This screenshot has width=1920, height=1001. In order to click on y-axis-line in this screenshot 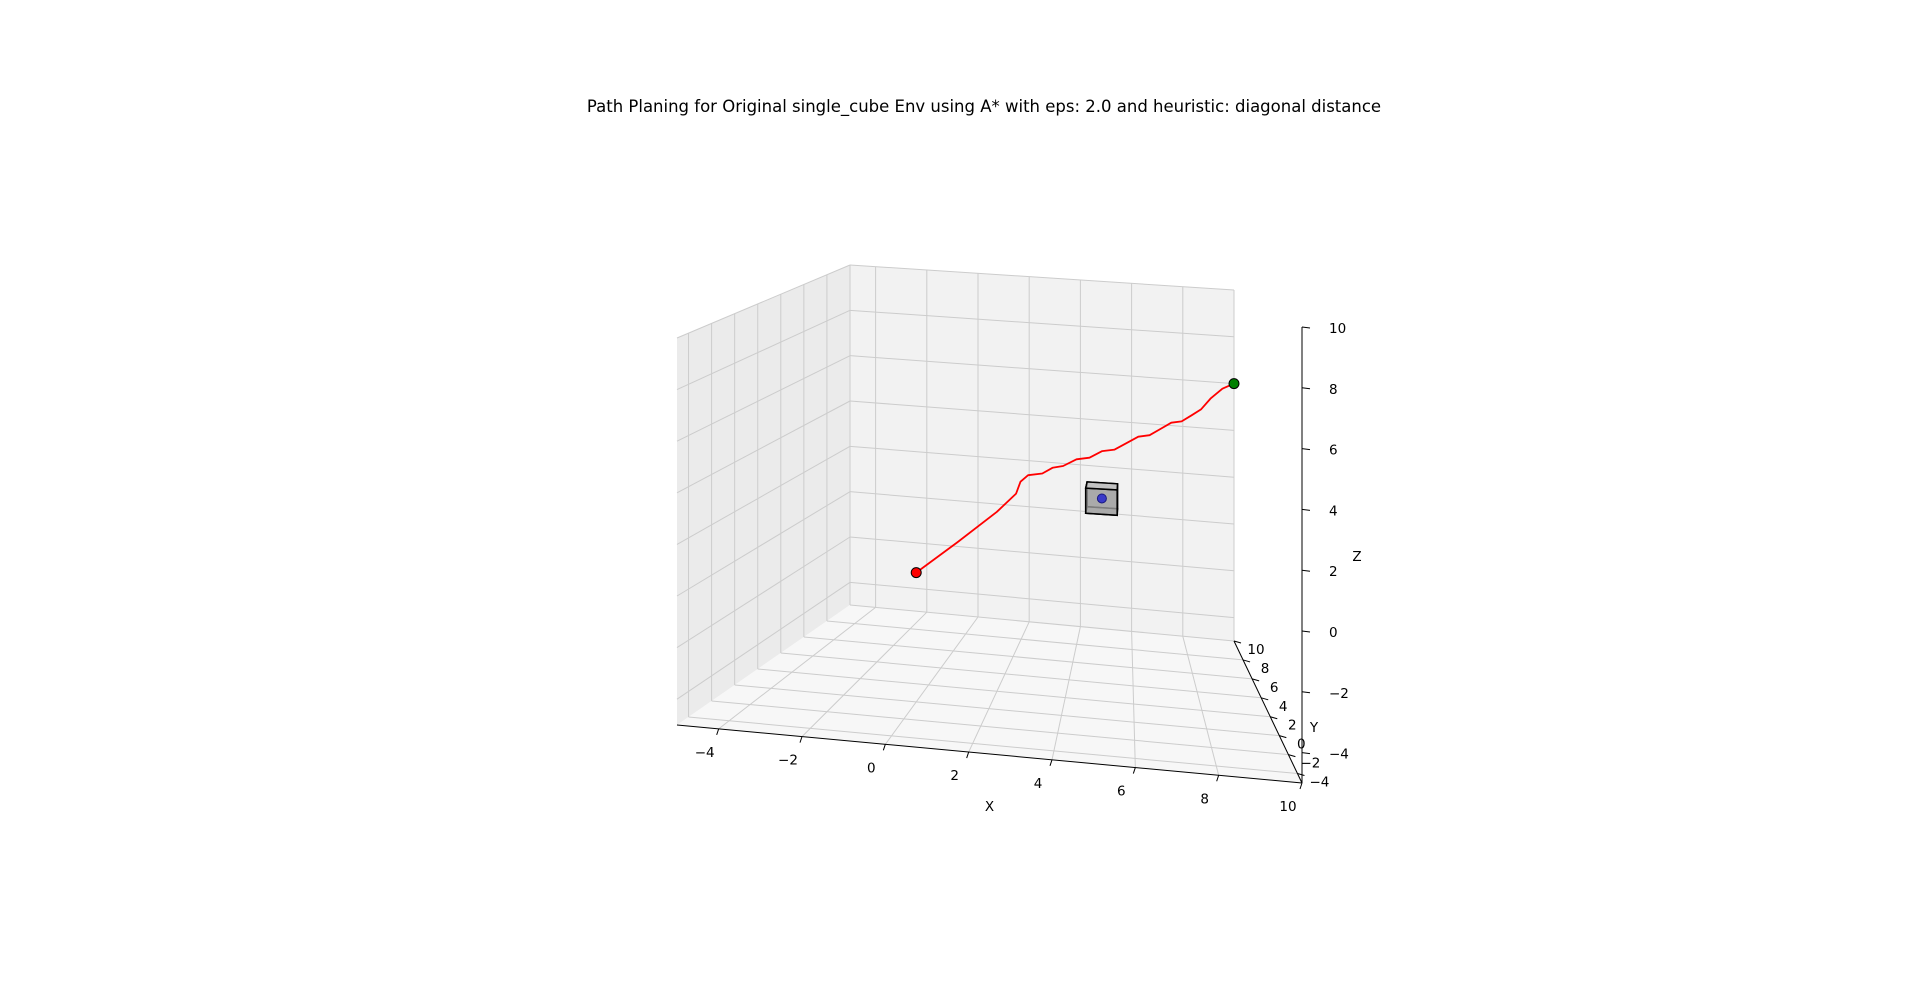, I will do `click(1268, 712)`.